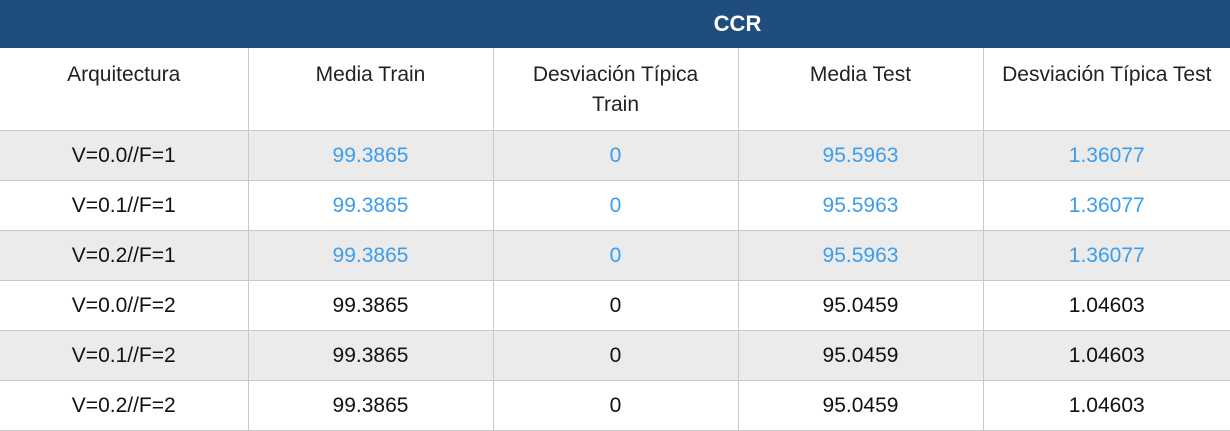 The image size is (1230, 431). Describe the element at coordinates (124, 355) in the screenshot. I see `cell-arquitectura: V=0.1//F=2` at that location.